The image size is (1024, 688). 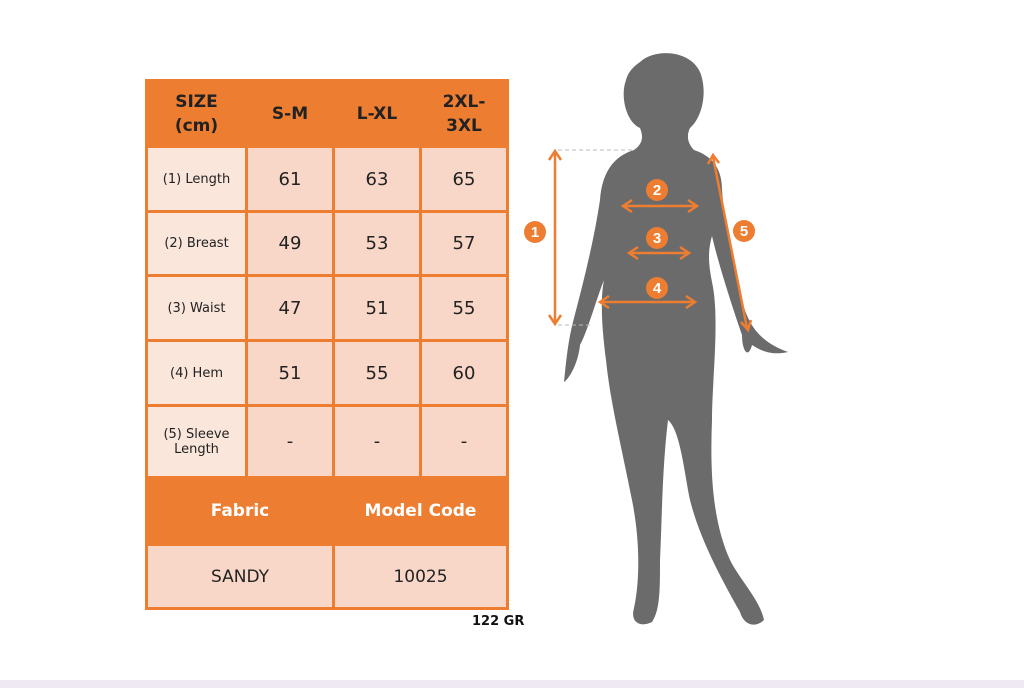 What do you see at coordinates (196, 243) in the screenshot?
I see `row-label: (2) Breast` at bounding box center [196, 243].